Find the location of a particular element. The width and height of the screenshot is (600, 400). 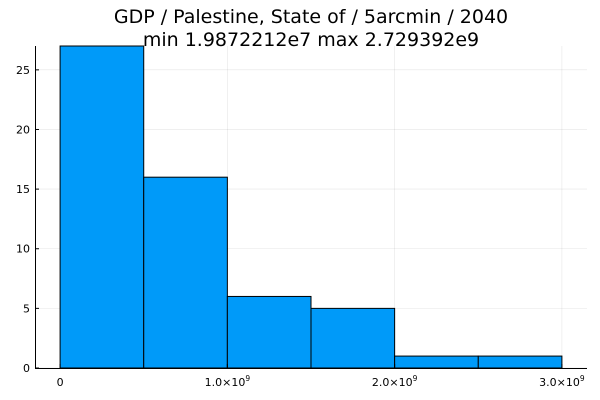

x-tick-mantissa: 0 is located at coordinates (60, 382).